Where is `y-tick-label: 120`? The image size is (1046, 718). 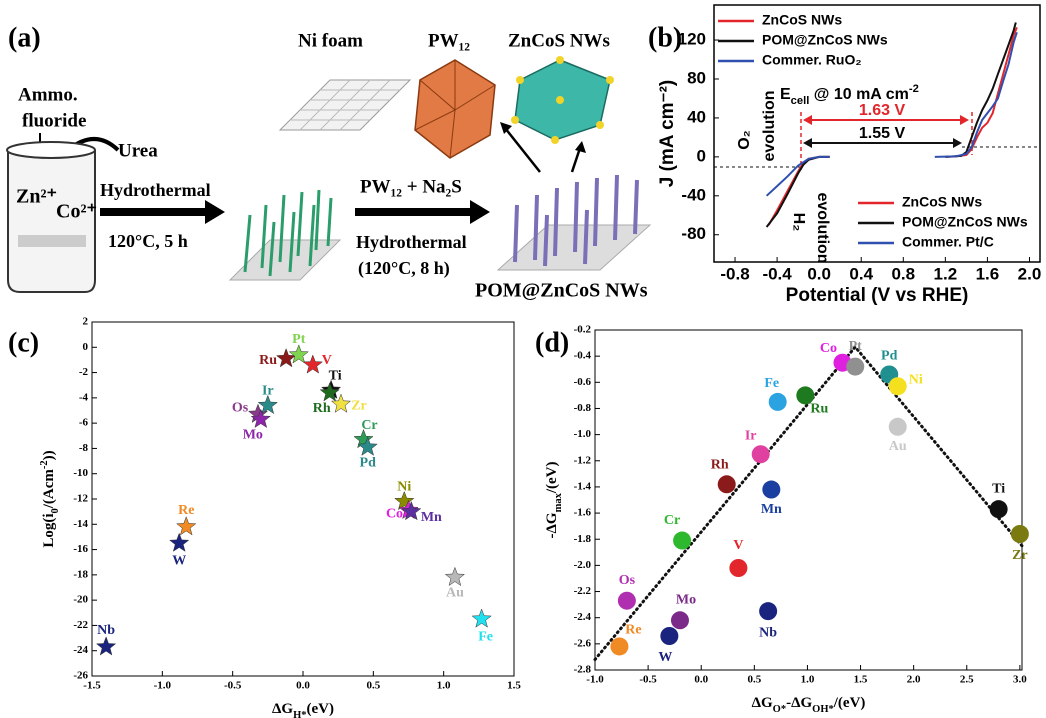
y-tick-label: 120 is located at coordinates (692, 39).